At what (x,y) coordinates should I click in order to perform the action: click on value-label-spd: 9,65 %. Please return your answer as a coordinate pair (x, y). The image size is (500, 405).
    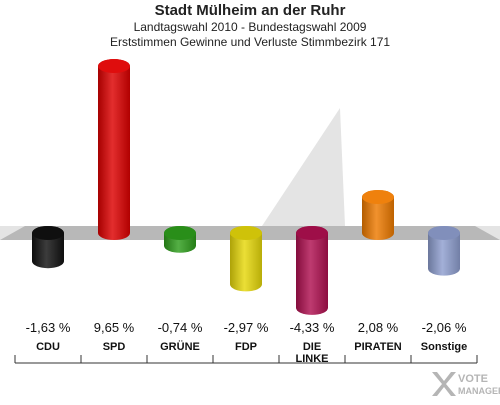
    Looking at the image, I should click on (114, 327).